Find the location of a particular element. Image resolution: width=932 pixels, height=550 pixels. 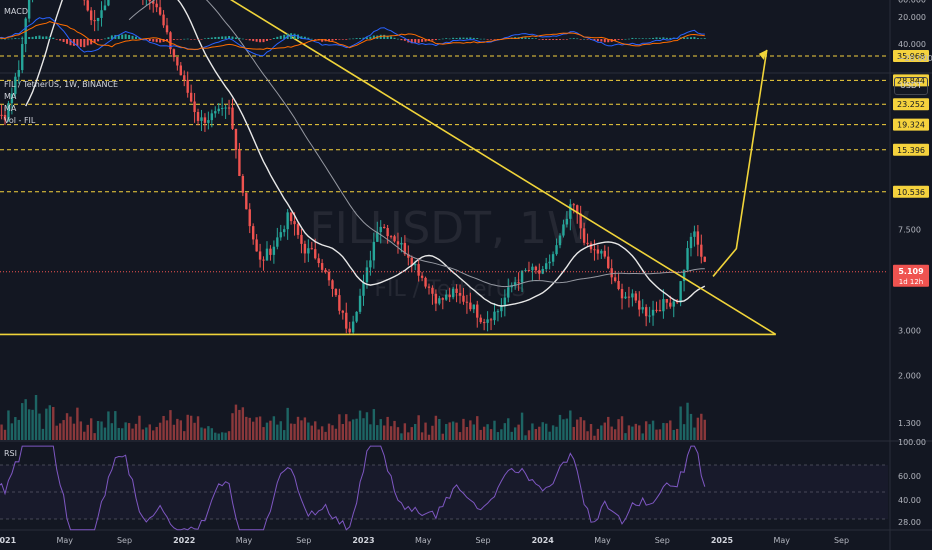

indicator-ma-2: MA is located at coordinates (10, 108).